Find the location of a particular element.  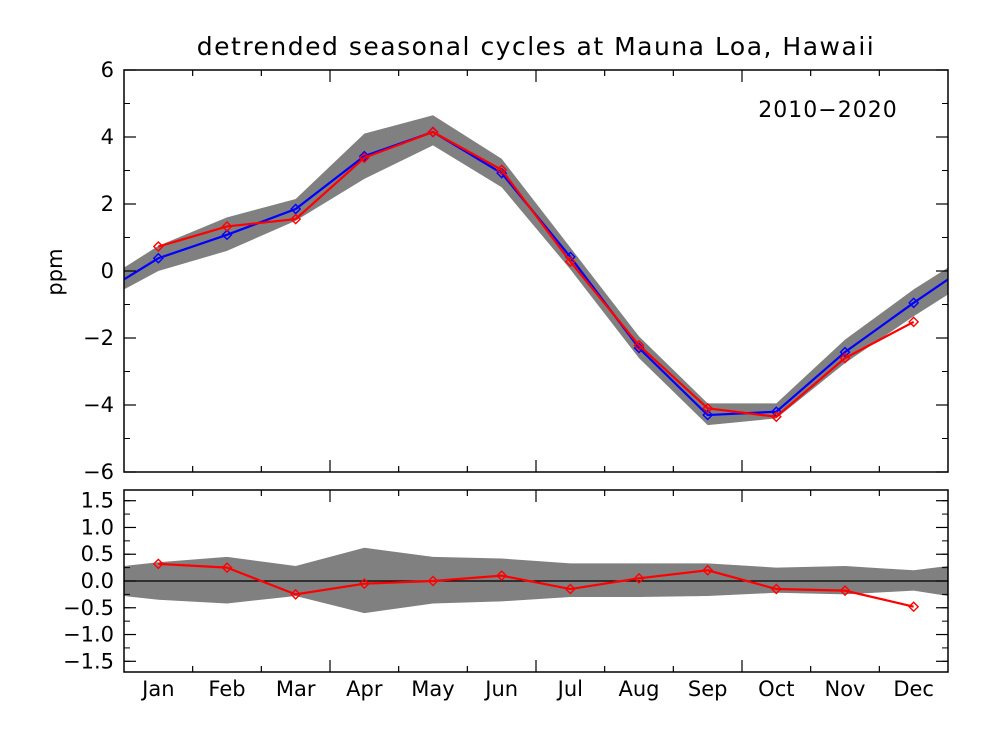

top-ytick-label: 6 is located at coordinates (107, 70).